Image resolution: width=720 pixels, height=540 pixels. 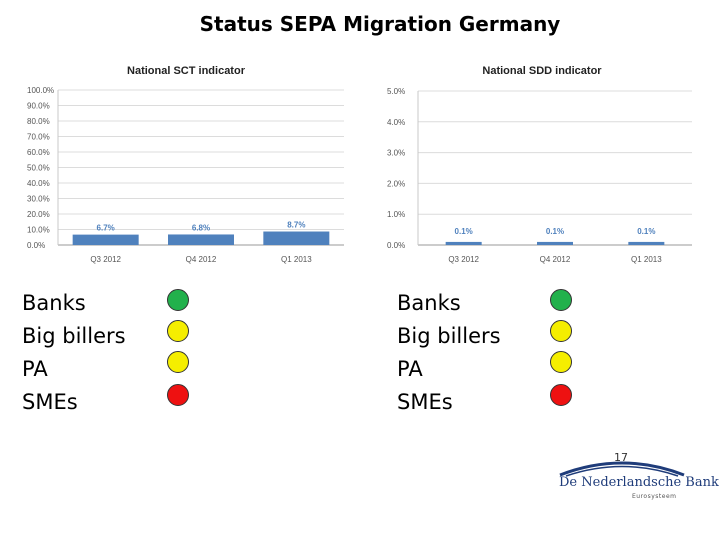 What do you see at coordinates (296, 225) in the screenshot?
I see `data-label: 8.7%` at bounding box center [296, 225].